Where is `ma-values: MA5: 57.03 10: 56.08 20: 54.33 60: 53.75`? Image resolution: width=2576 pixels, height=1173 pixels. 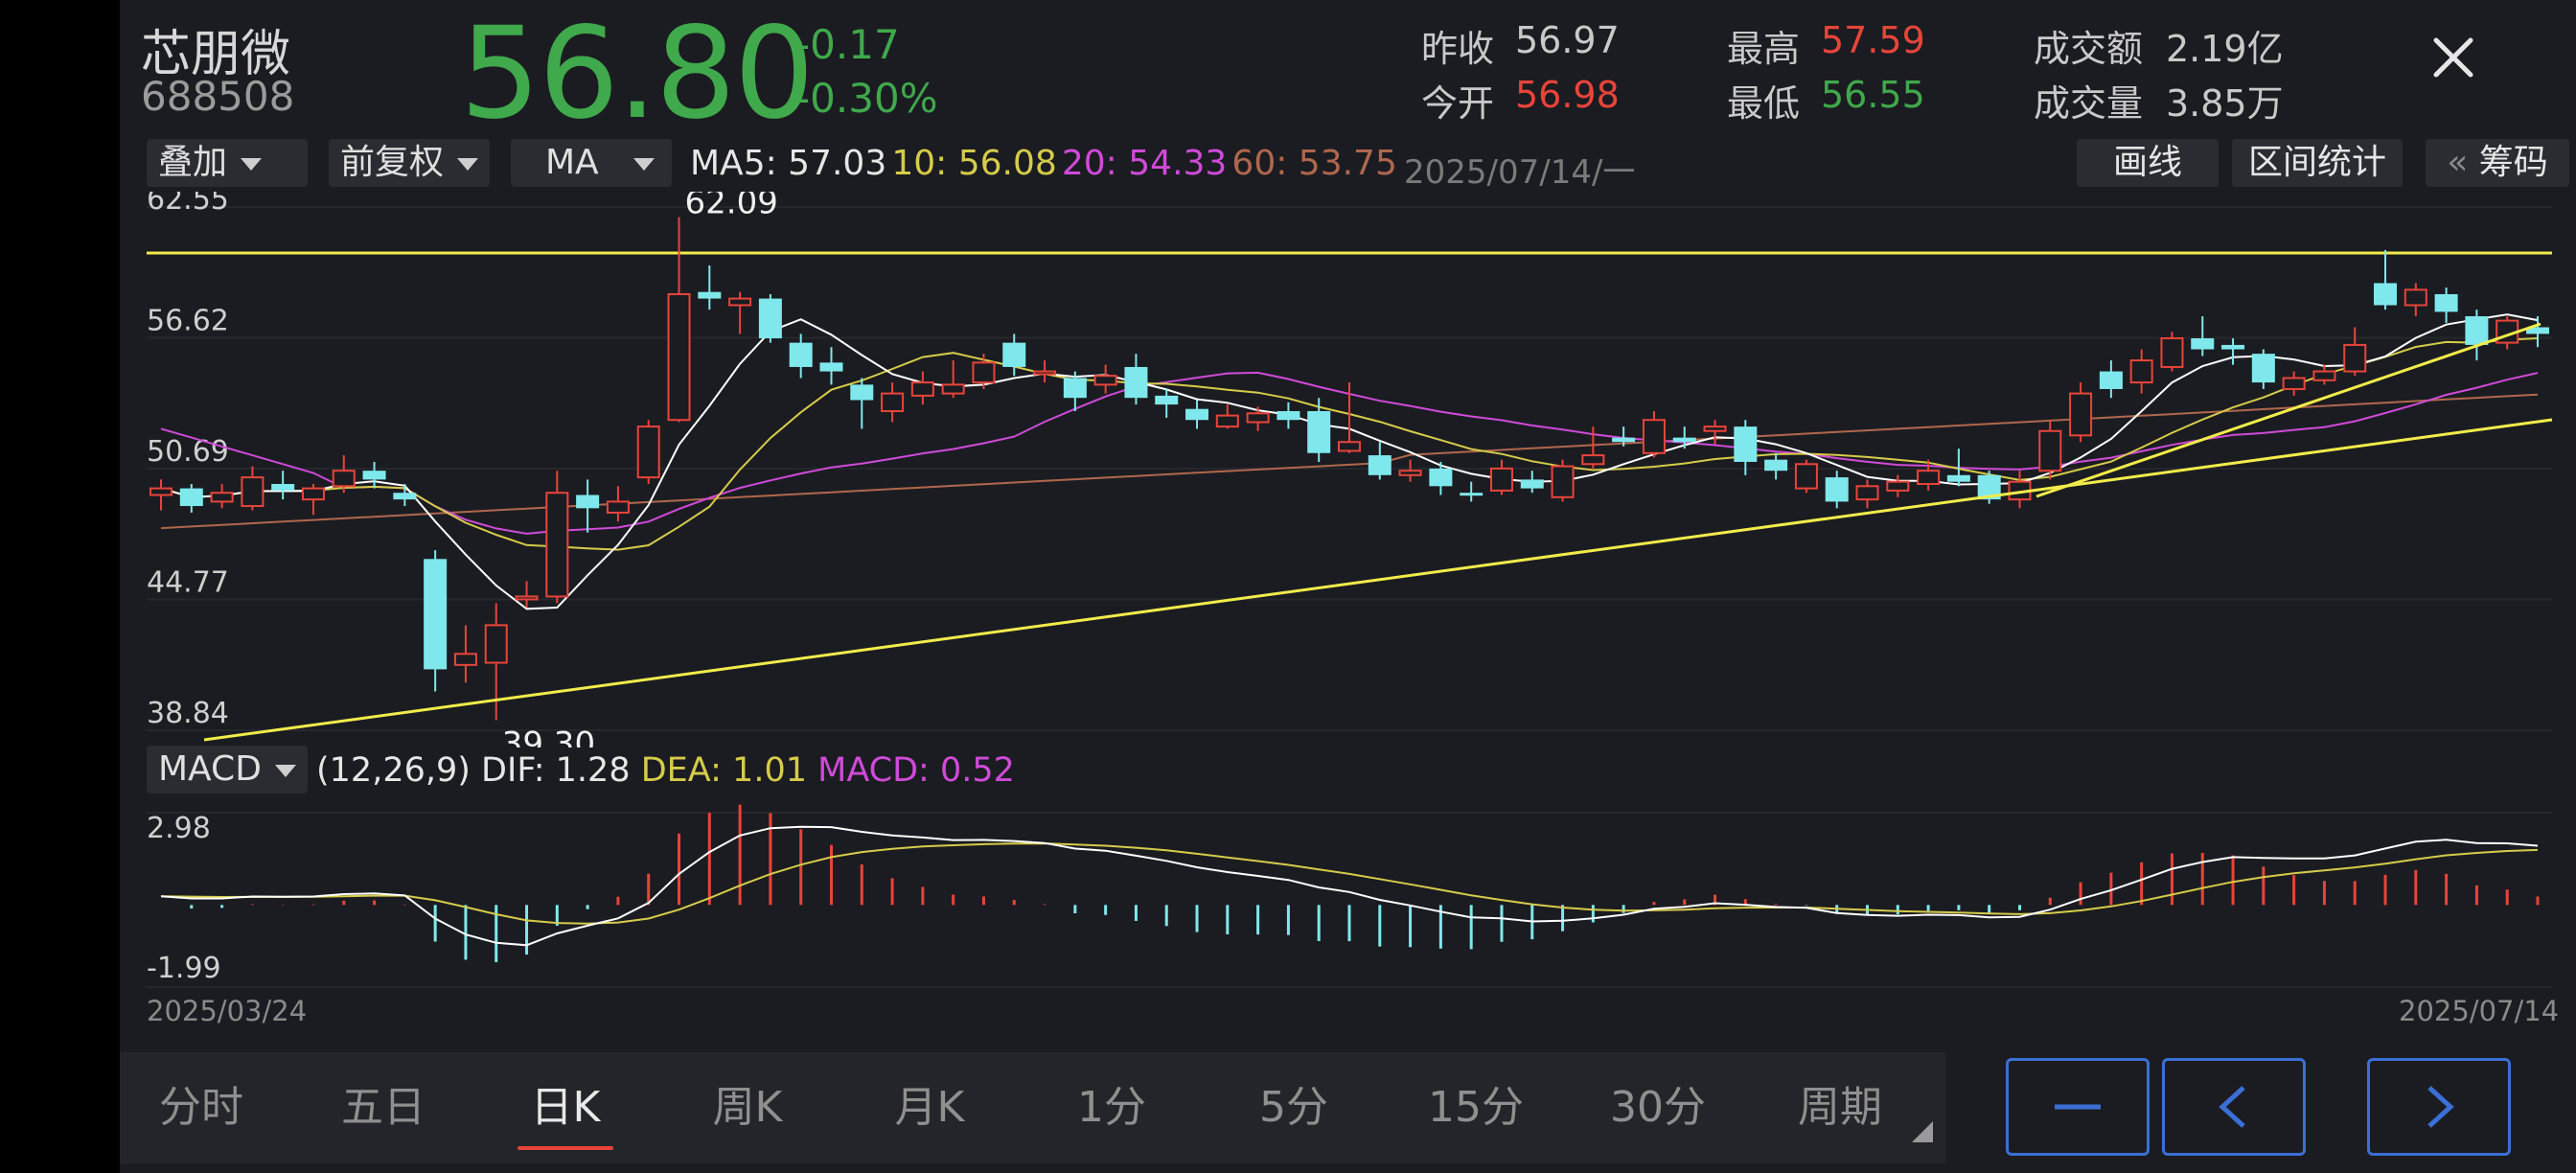 ma-values: MA5: 57.03 10: 56.08 20: 54.33 60: 53.75 is located at coordinates (1043, 163).